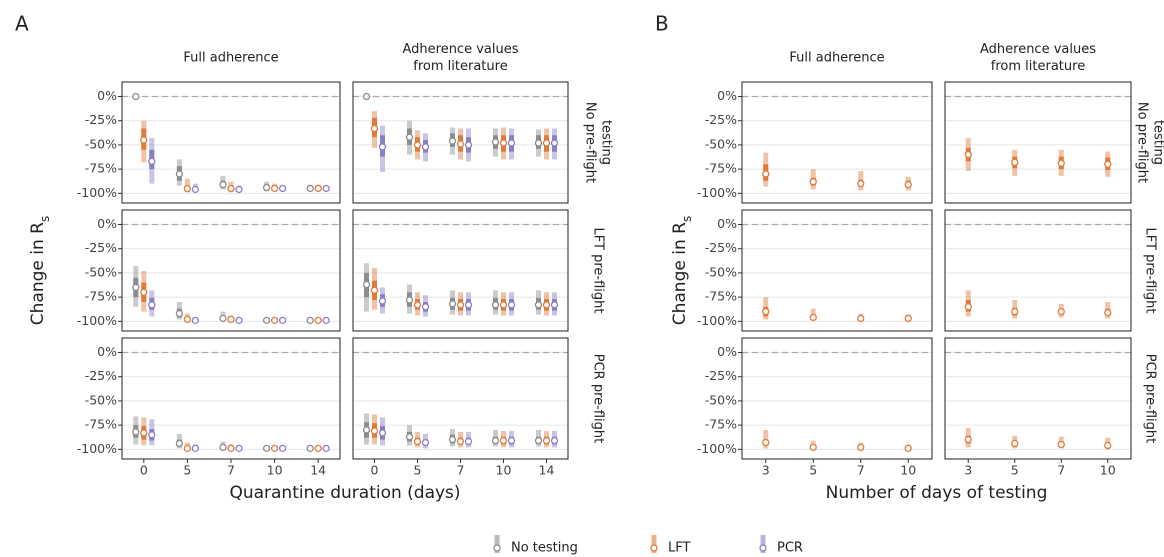 The height and width of the screenshot is (557, 1164). I want to click on x-axis-title: Quarantine duration (days), so click(344, 493).